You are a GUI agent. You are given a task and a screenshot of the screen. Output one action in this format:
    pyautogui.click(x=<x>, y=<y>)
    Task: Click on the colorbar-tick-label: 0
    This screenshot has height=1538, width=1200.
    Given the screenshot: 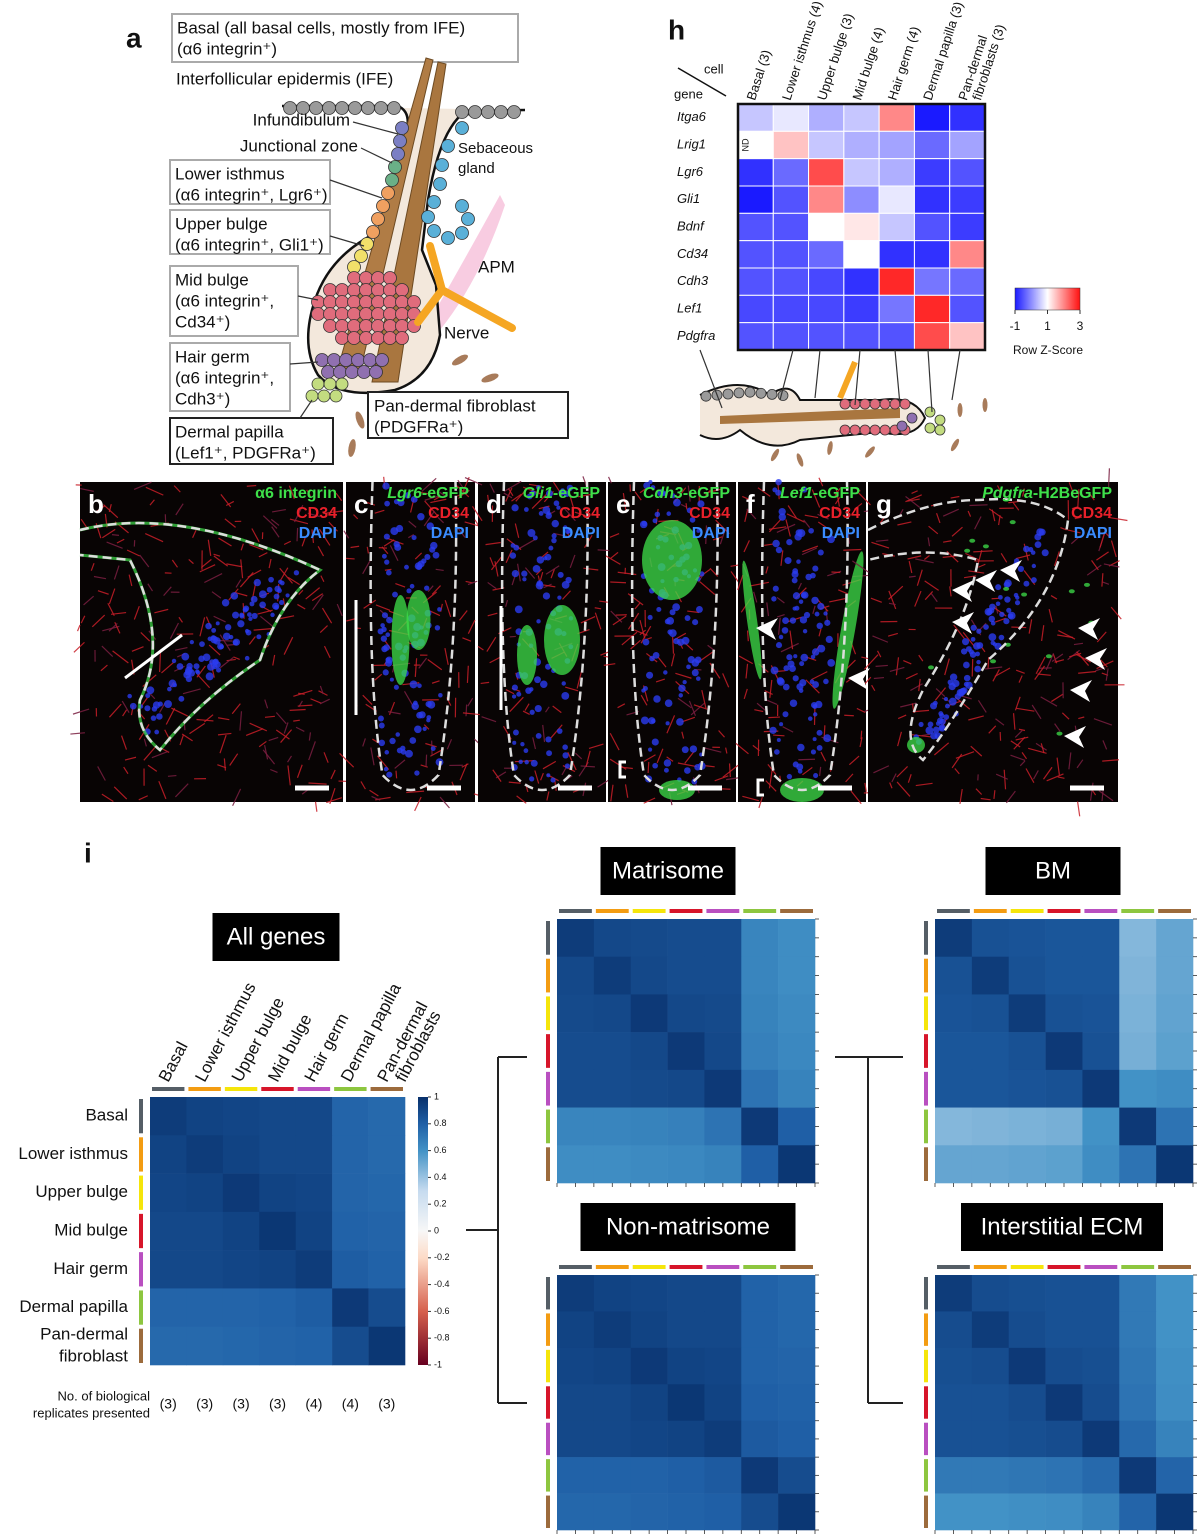 What is the action you would take?
    pyautogui.click(x=436, y=1230)
    